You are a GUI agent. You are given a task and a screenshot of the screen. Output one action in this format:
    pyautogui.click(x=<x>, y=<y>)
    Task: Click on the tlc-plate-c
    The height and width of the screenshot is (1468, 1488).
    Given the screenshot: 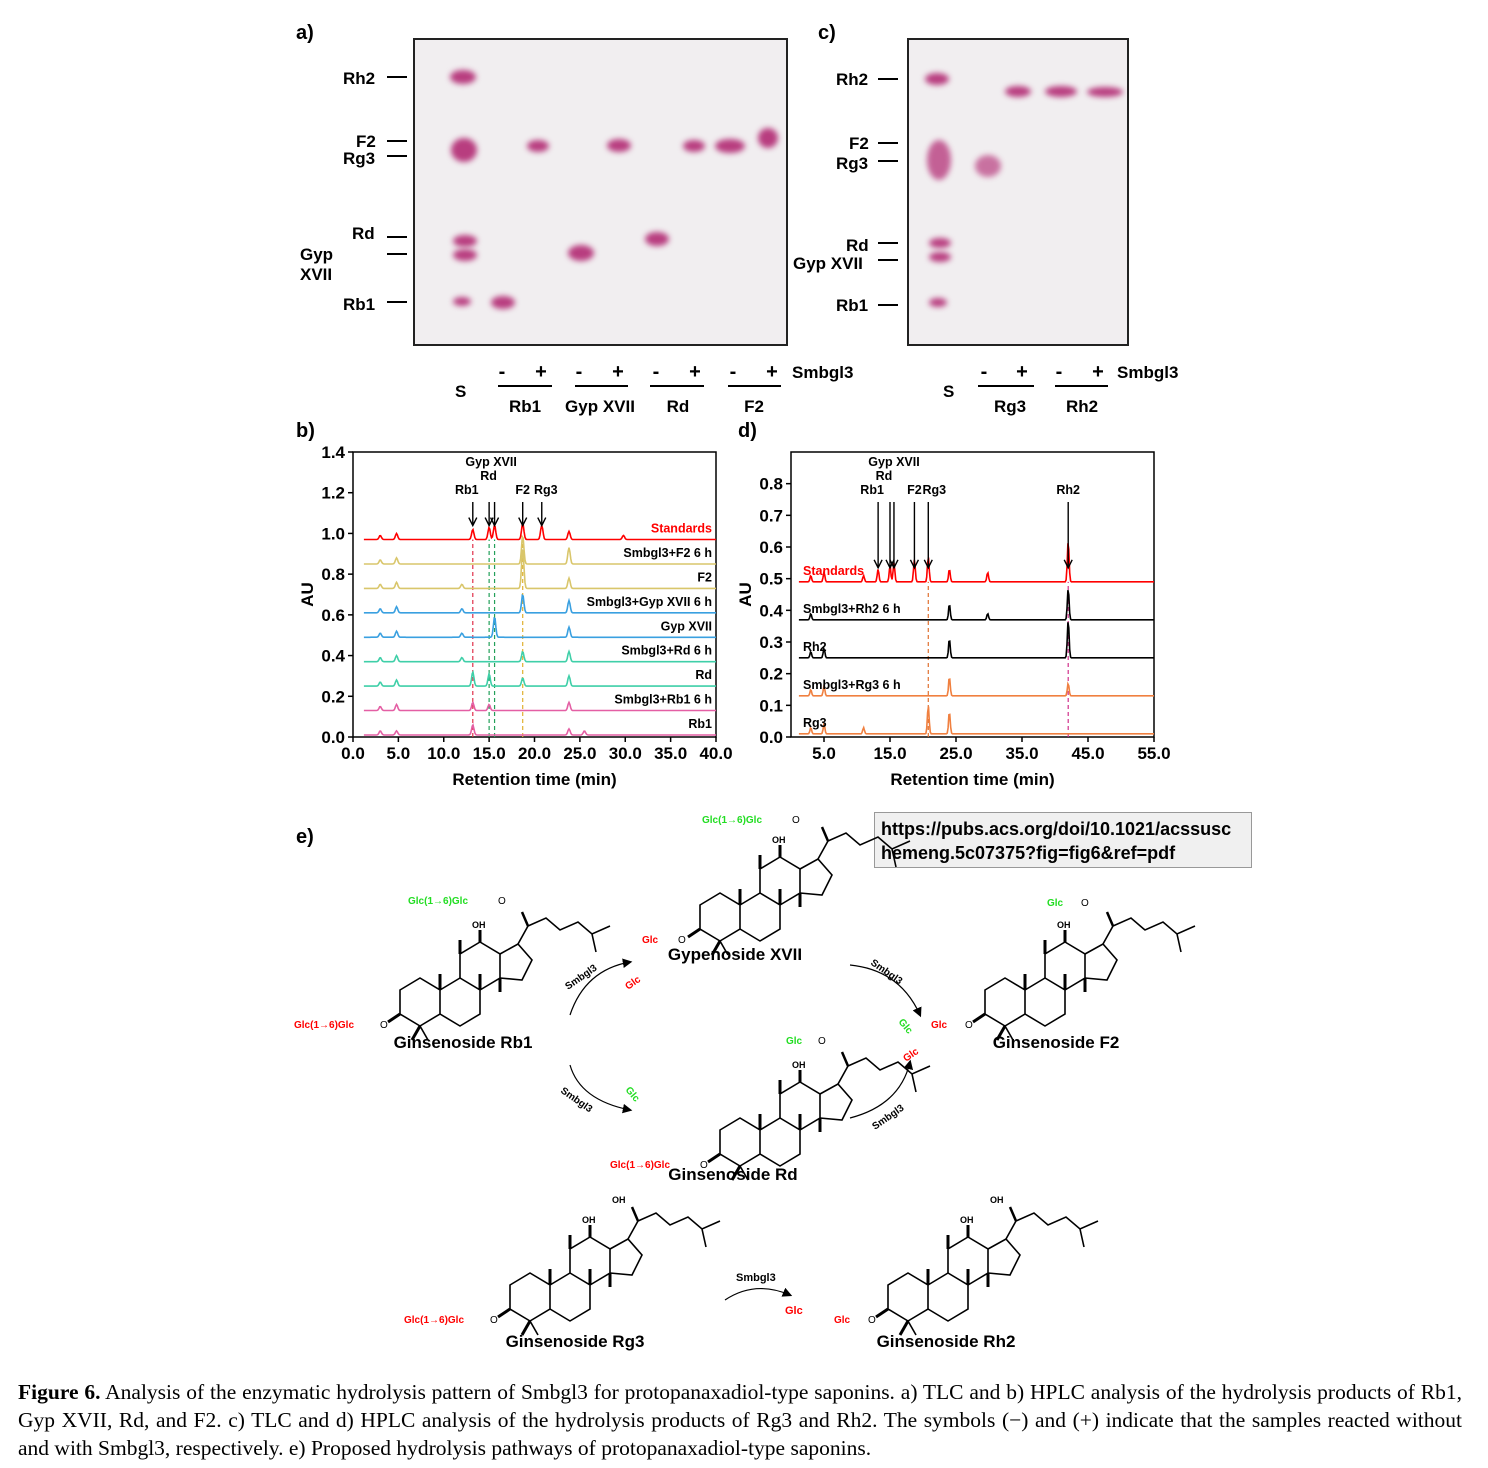 What is the action you would take?
    pyautogui.click(x=1018, y=192)
    